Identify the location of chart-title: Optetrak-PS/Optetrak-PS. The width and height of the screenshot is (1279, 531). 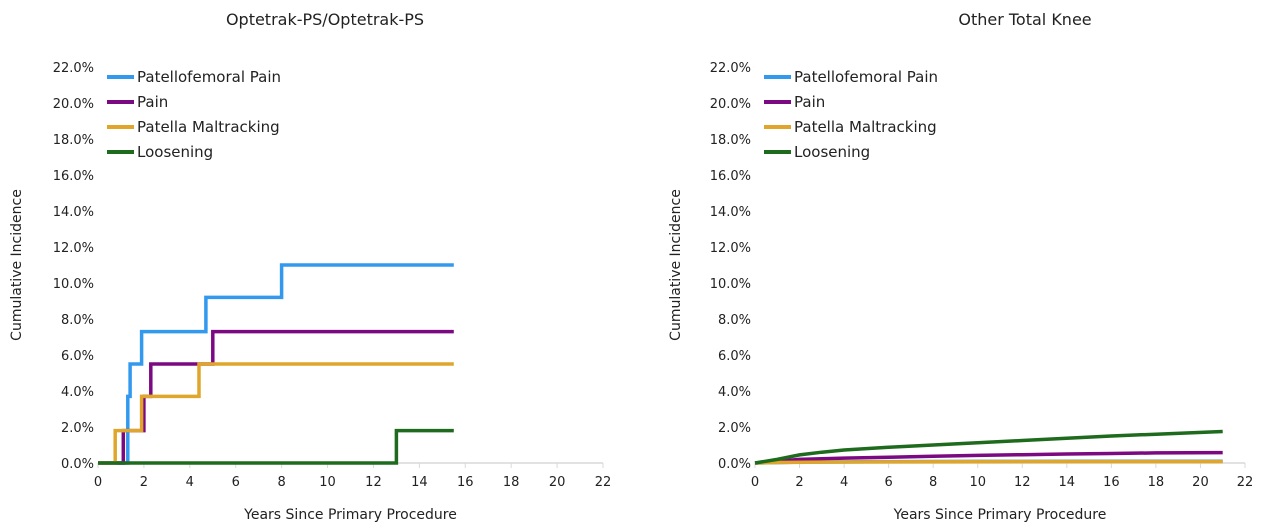
(325, 19).